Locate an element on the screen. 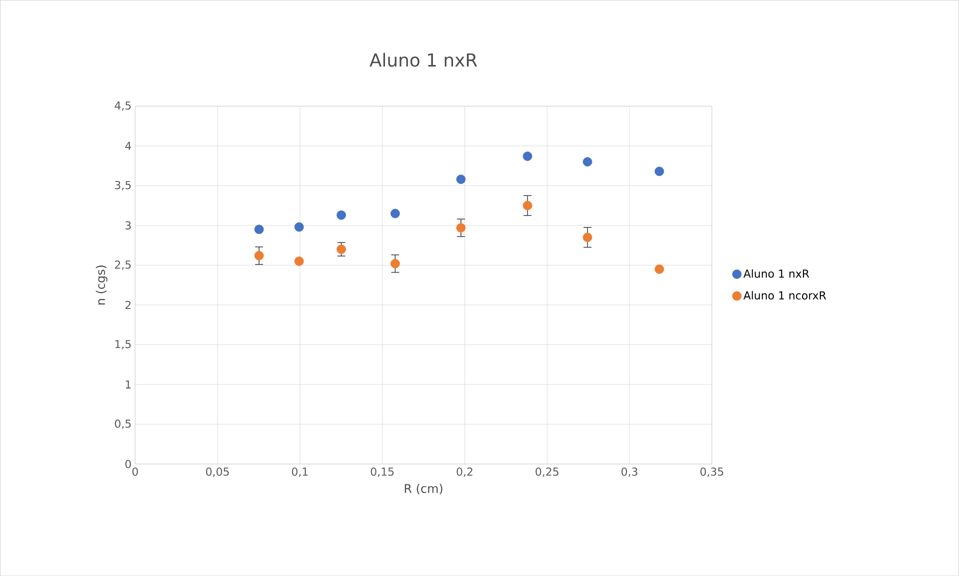 The width and height of the screenshot is (959, 576). x-tick-label: 0,2 is located at coordinates (464, 472).